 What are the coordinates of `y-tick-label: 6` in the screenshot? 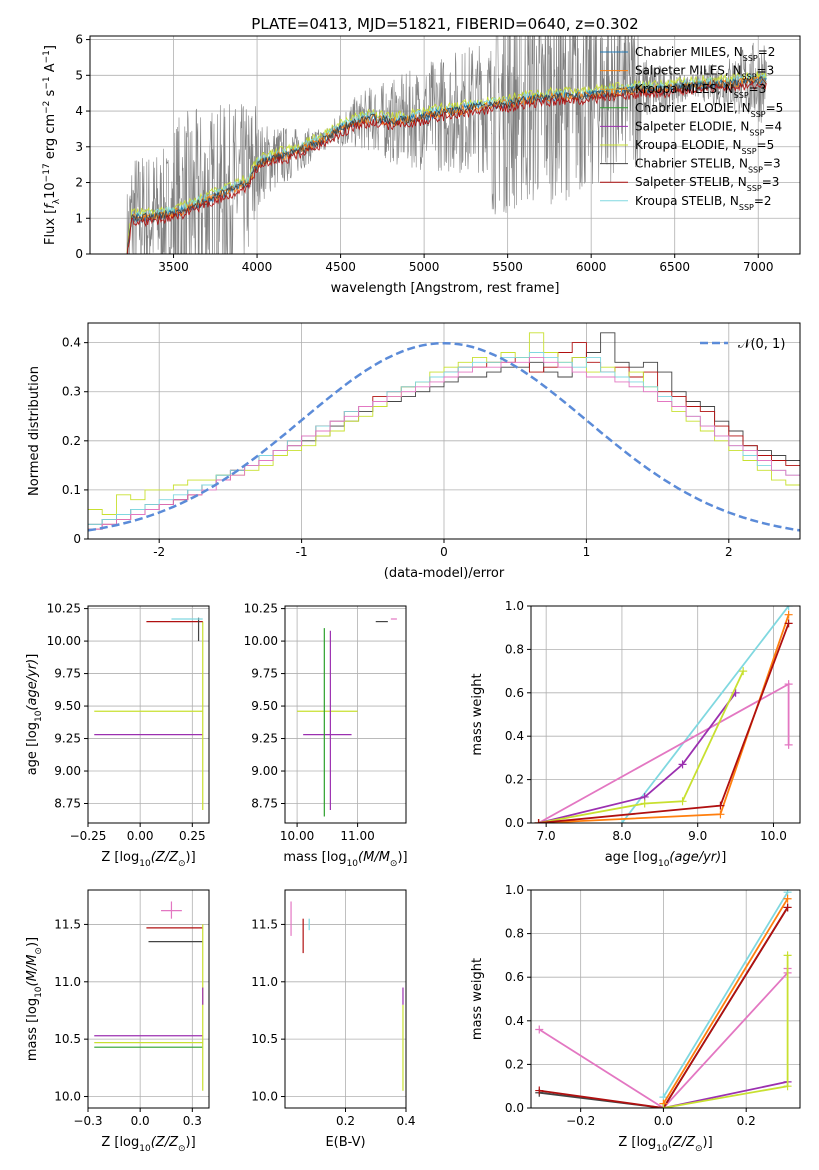 It's located at (79, 40).